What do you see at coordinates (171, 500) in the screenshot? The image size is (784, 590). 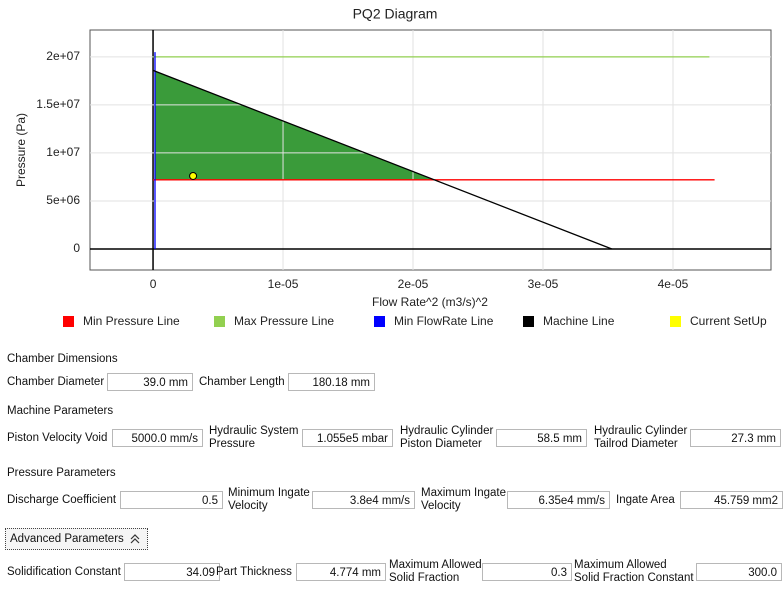 I see `field-input: 0.5` at bounding box center [171, 500].